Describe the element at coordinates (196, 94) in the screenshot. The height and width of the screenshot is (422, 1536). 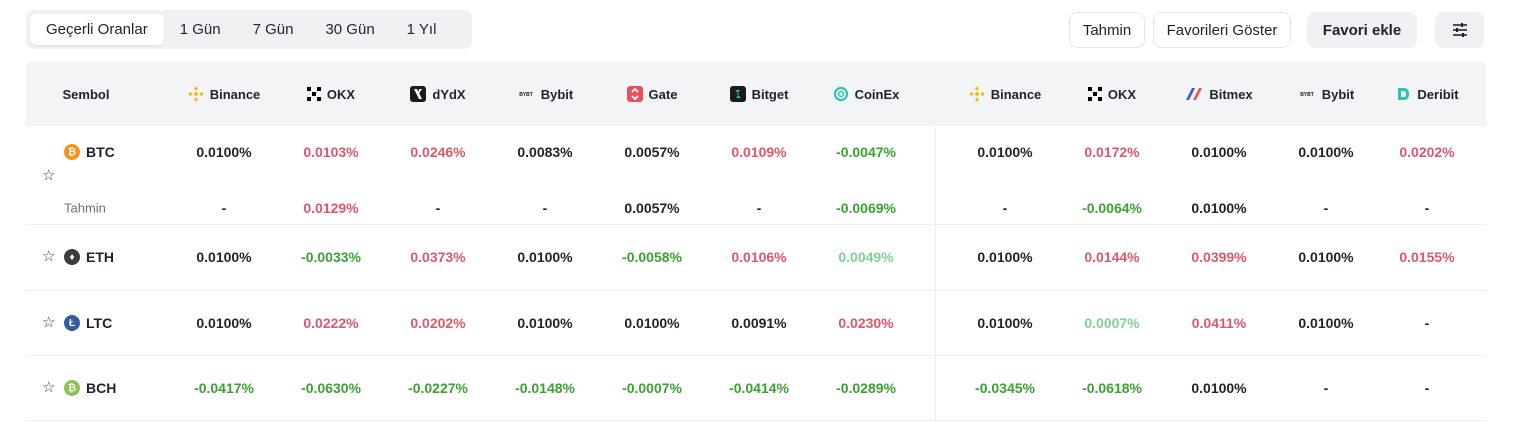
I see `binance-icon` at that location.